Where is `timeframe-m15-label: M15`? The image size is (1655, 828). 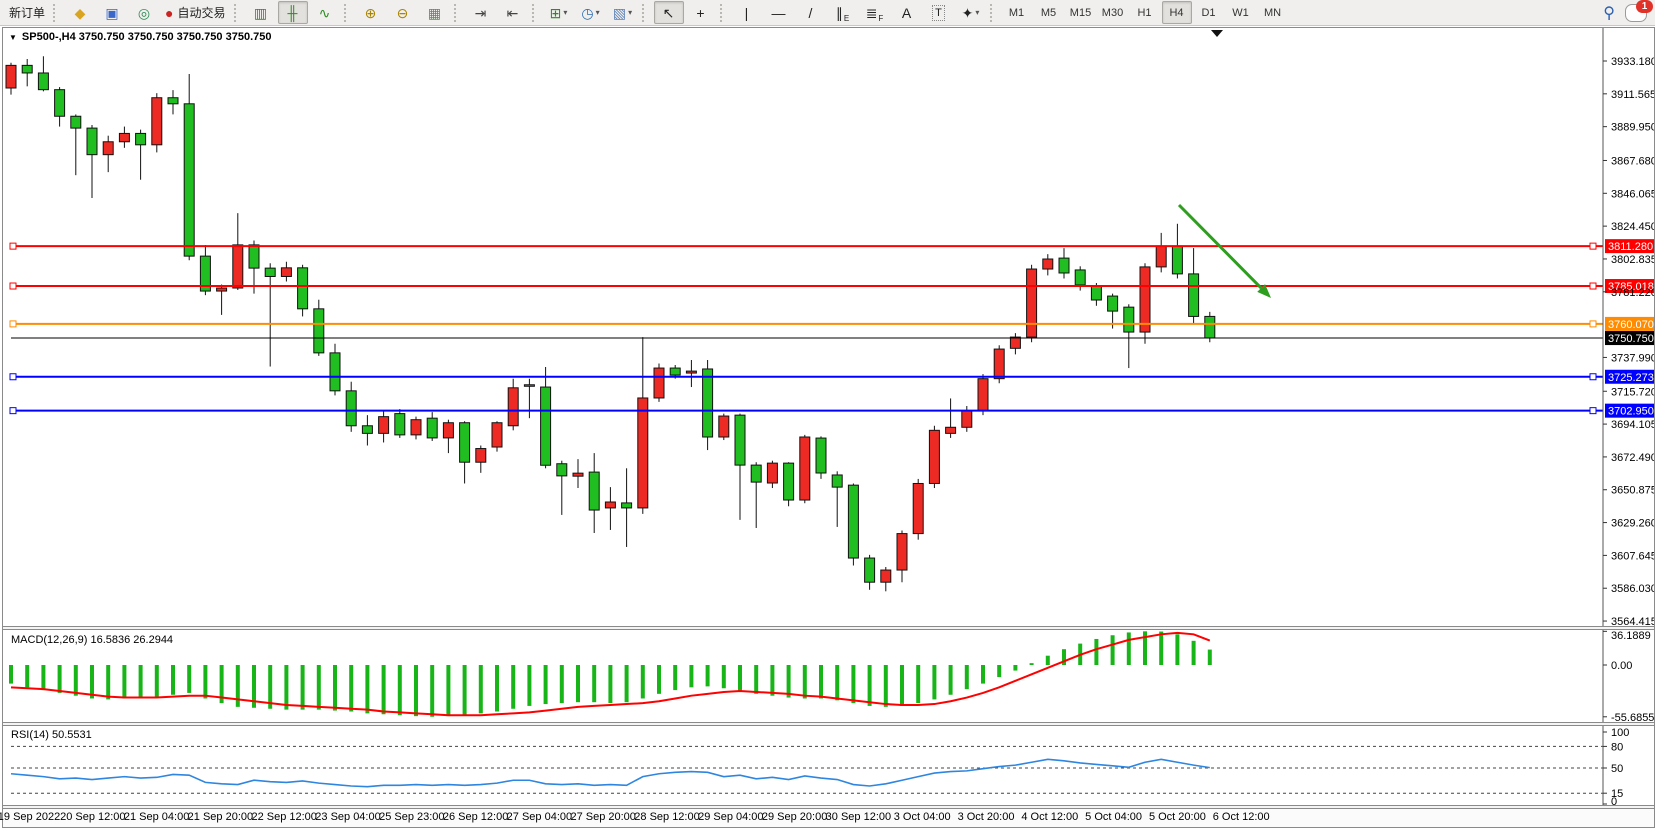 timeframe-m15-label: M15 is located at coordinates (1080, 12).